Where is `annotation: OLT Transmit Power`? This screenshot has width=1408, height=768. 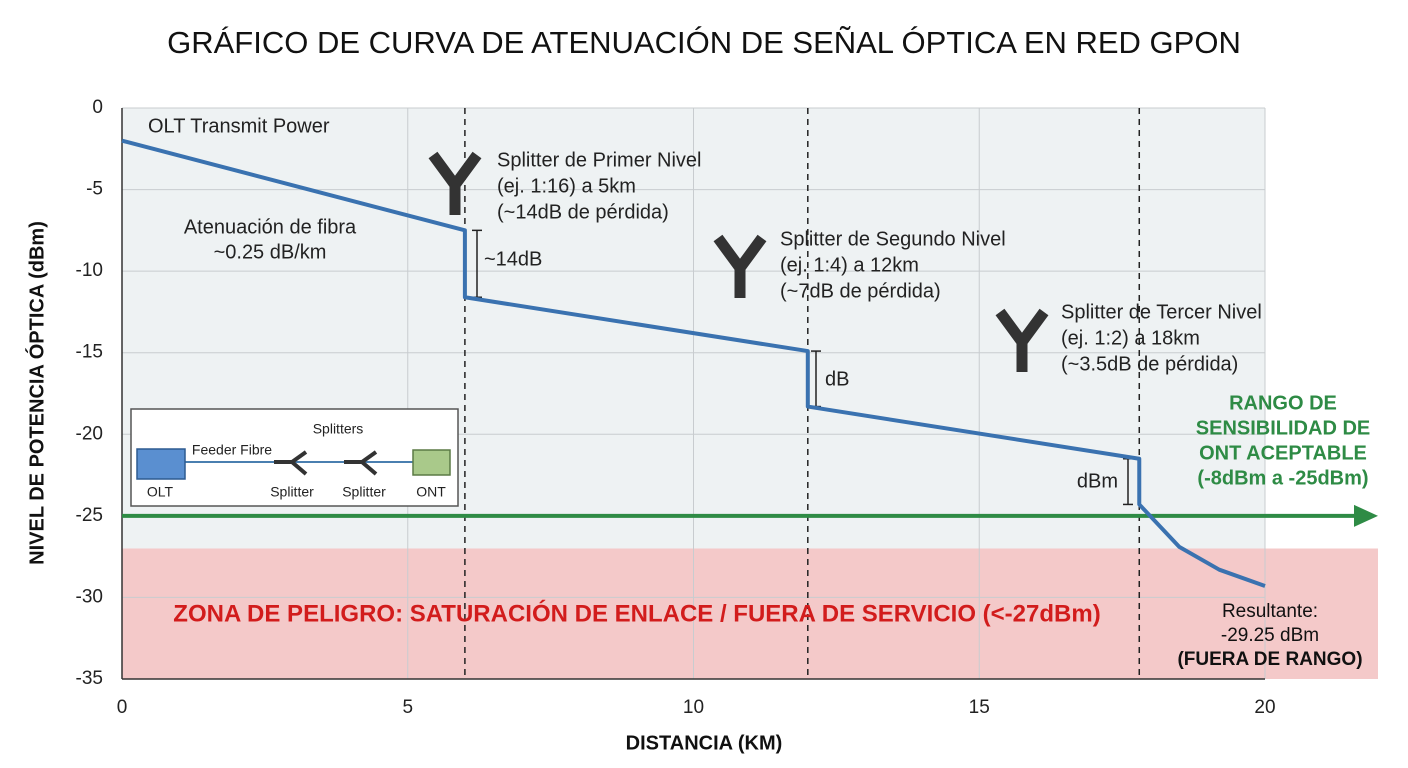
annotation: OLT Transmit Power is located at coordinates (239, 126).